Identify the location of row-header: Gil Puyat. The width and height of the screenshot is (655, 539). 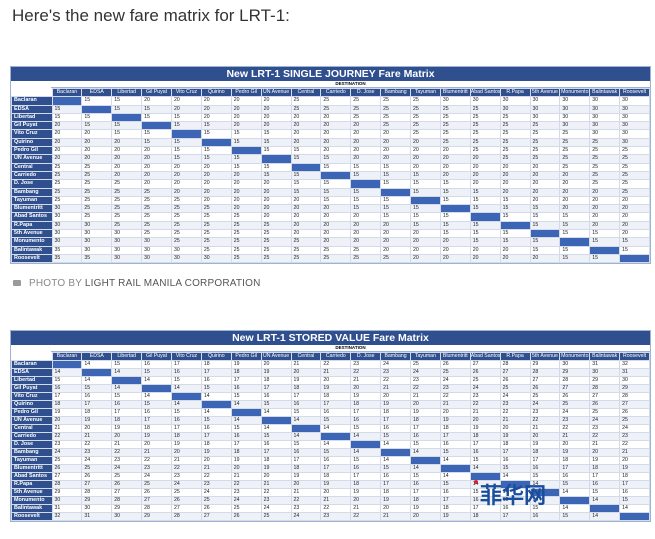
(32, 126).